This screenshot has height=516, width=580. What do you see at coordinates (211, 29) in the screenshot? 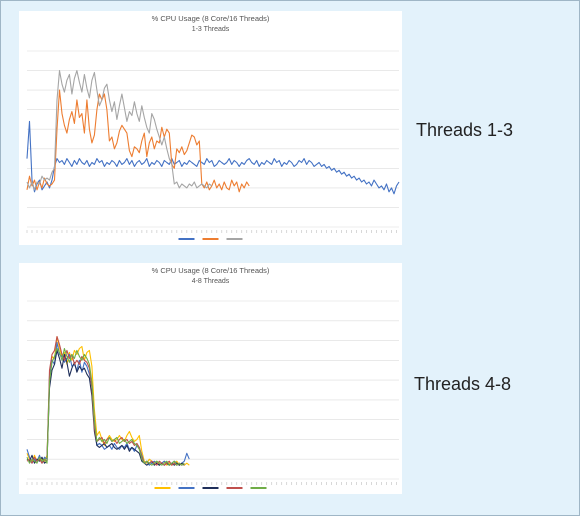
I see `chart-subtitle: 1-3 Threads` at bounding box center [211, 29].